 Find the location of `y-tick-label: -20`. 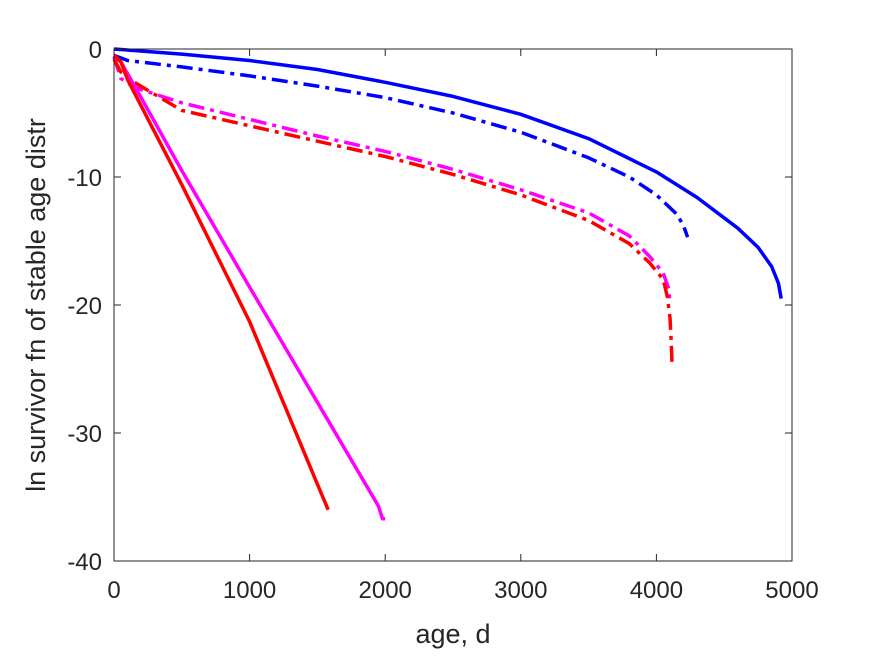

y-tick-label: -20 is located at coordinates (84, 306).